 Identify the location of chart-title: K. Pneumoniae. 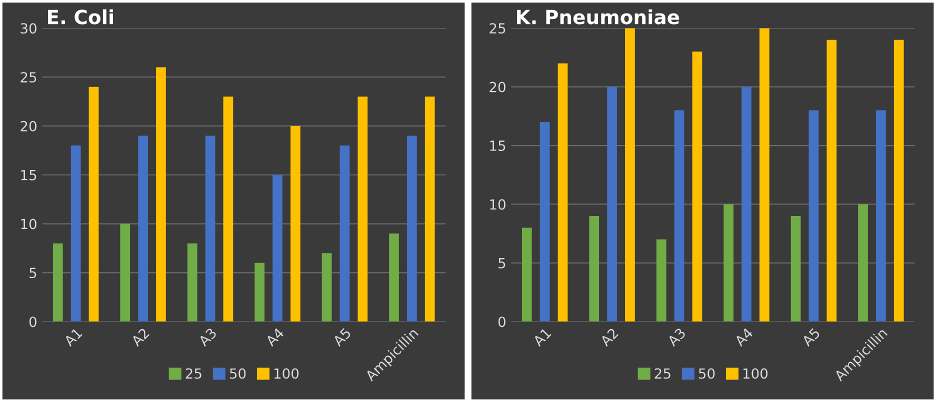
(598, 16).